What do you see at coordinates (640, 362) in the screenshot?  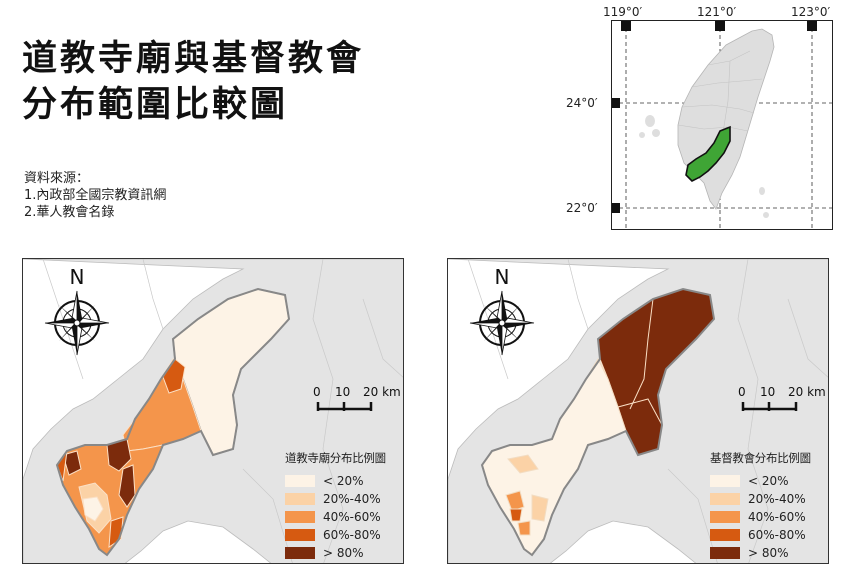 I see `mountain-internal-borders` at bounding box center [640, 362].